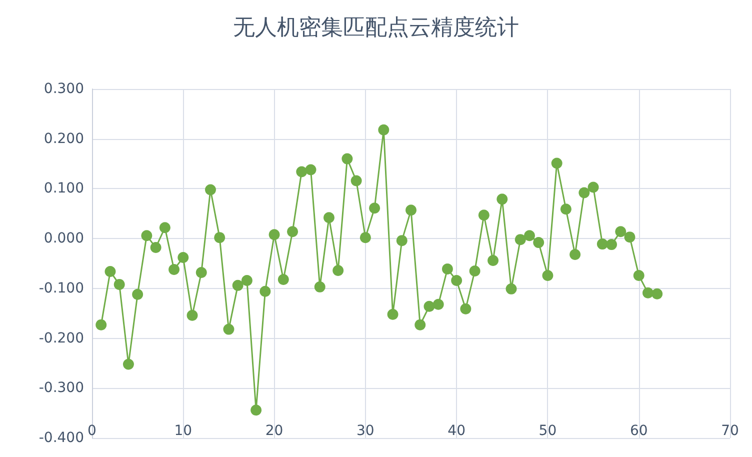 The height and width of the screenshot is (457, 752). Describe the element at coordinates (639, 431) in the screenshot. I see `x-tick-label: 60` at that location.